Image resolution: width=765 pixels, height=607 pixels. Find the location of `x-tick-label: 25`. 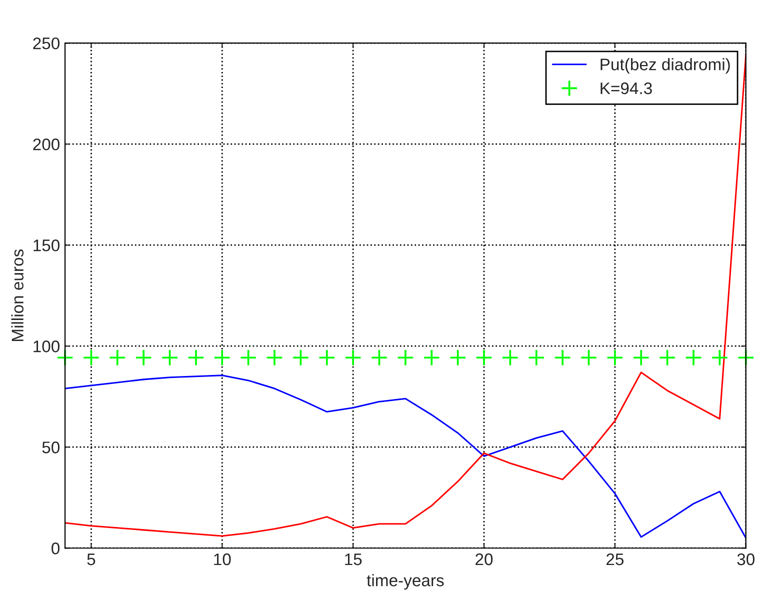

x-tick-label: 25 is located at coordinates (615, 559).